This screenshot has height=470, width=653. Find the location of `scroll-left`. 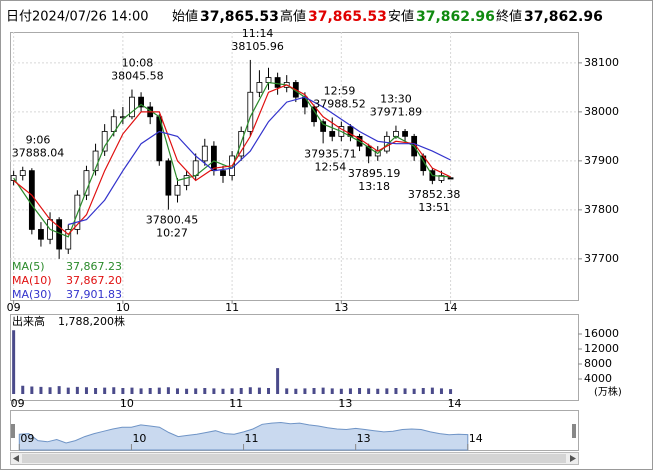

scroll-left is located at coordinates (16, 458).